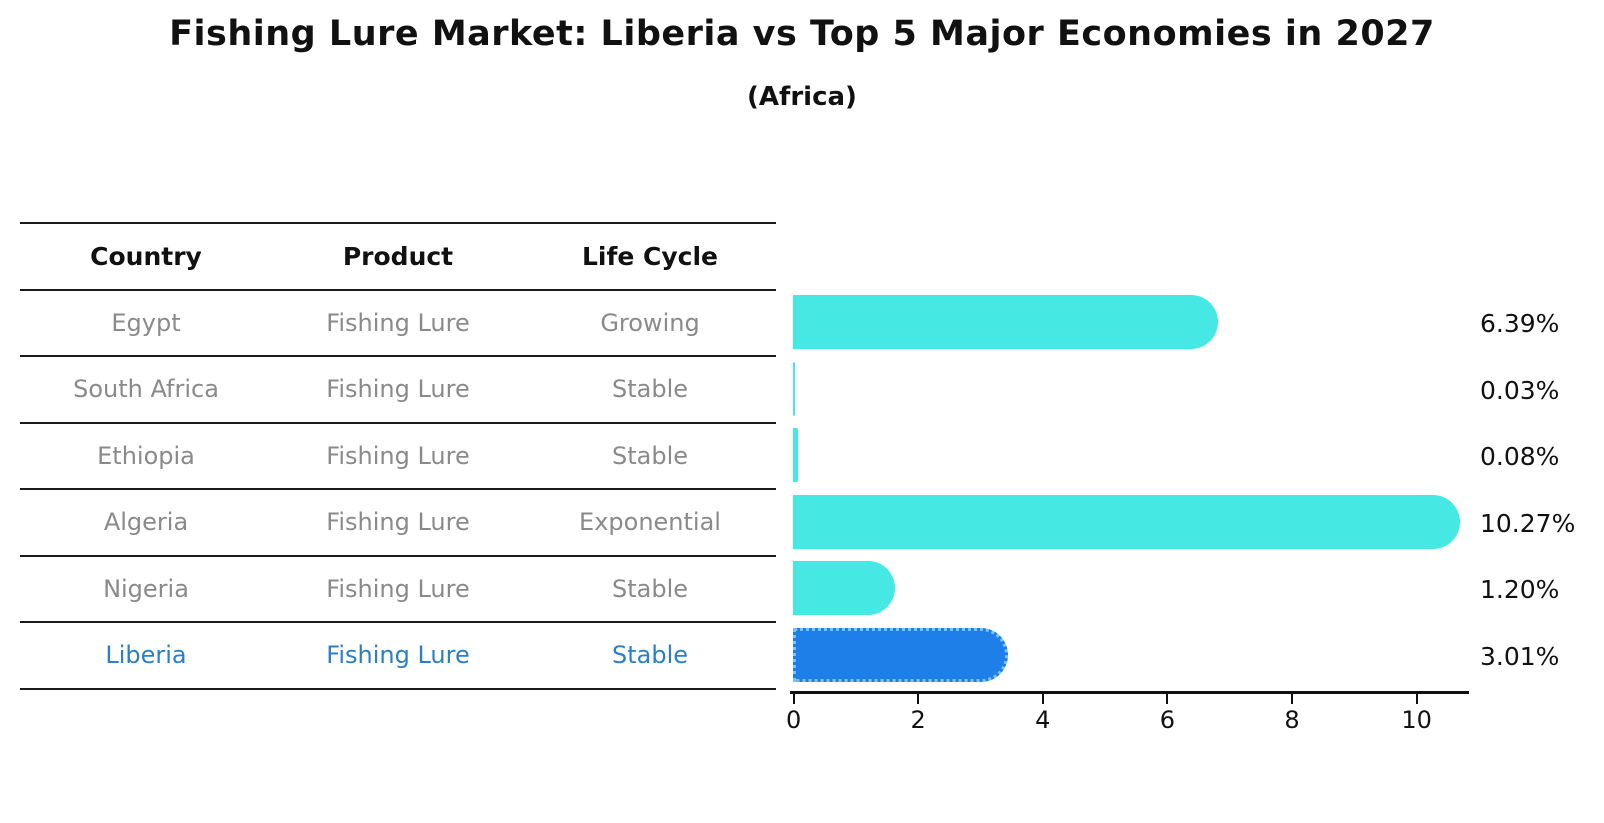  What do you see at coordinates (650, 322) in the screenshot?
I see `cell-life_cycle: Growing` at bounding box center [650, 322].